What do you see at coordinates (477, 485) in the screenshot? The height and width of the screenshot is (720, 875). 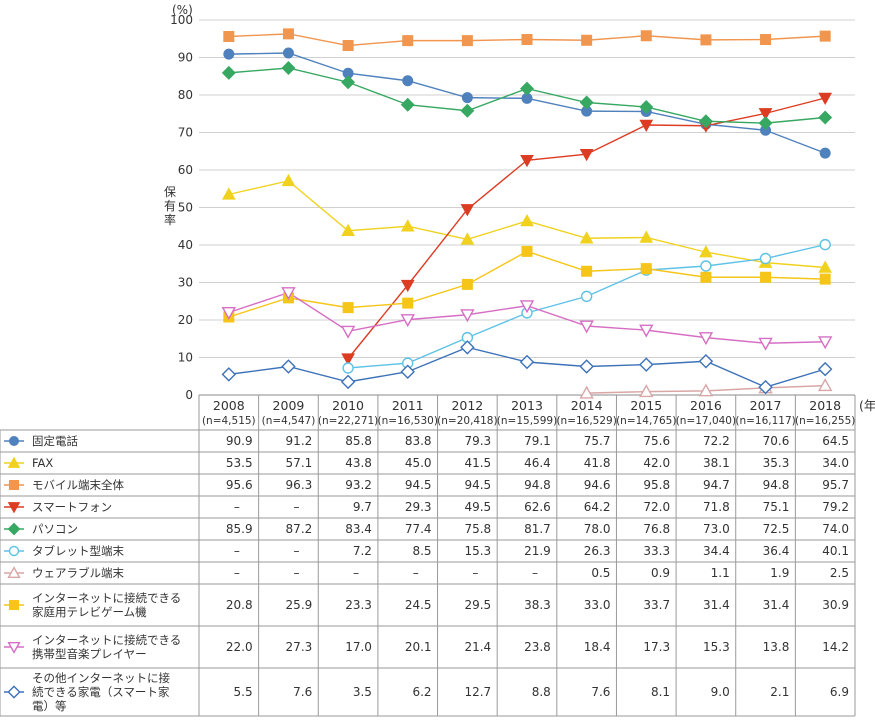 I see `table-cell: 94.5` at bounding box center [477, 485].